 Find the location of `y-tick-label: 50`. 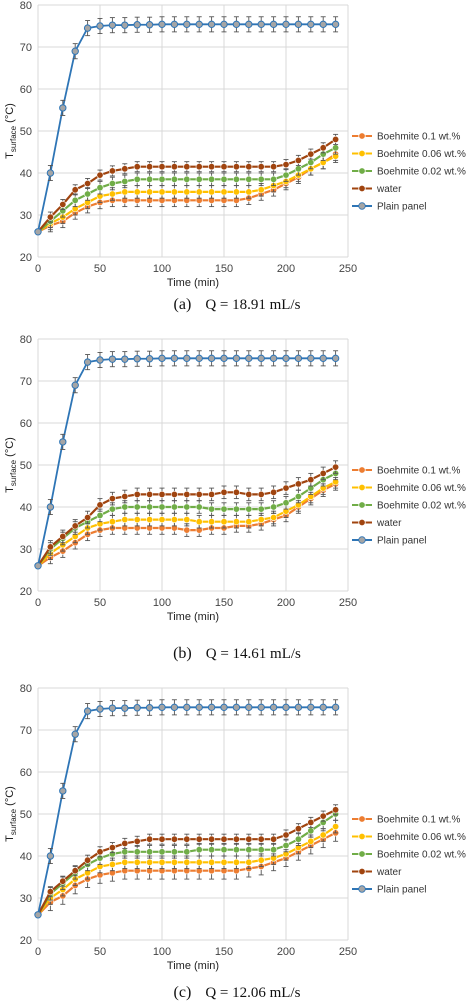

y-tick-label: 50 is located at coordinates (26, 466).